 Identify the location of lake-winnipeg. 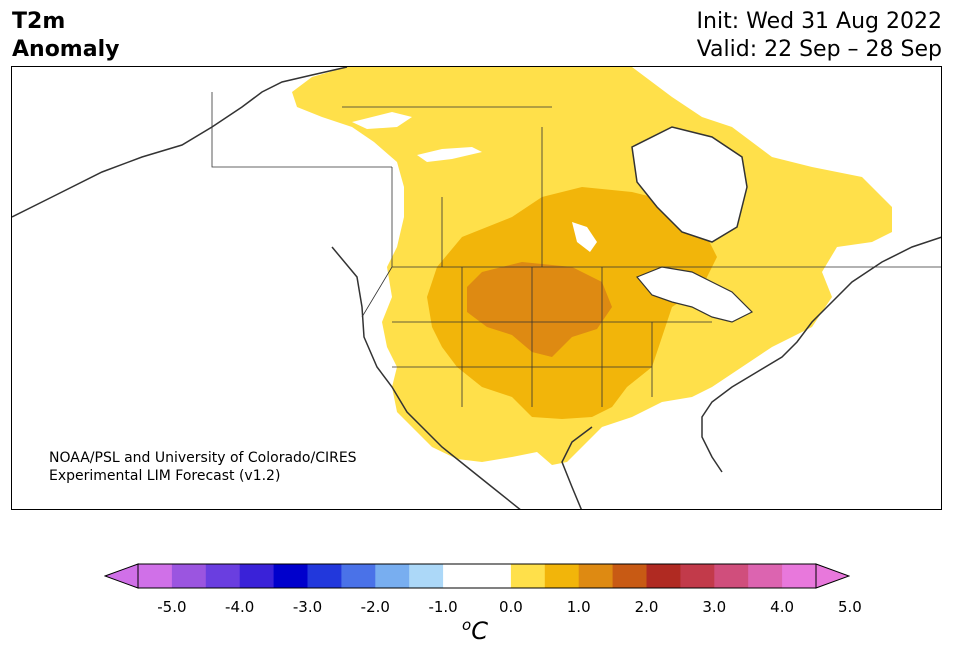
(584, 237).